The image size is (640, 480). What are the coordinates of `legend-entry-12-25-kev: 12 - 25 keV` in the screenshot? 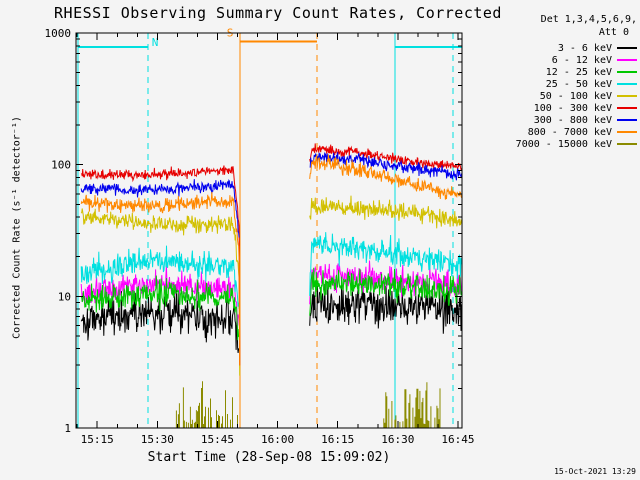 It's located at (576, 72).